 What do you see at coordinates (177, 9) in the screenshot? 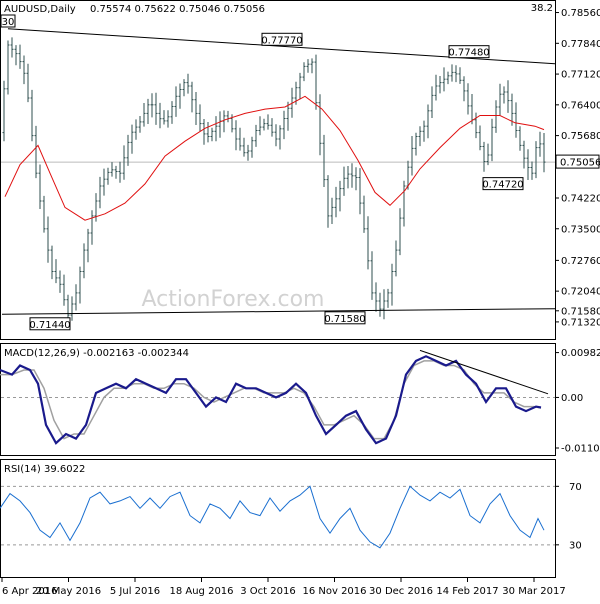
I see `ohlc-values: 0.75574 0.75622 0.75046 0.75056` at bounding box center [177, 9].